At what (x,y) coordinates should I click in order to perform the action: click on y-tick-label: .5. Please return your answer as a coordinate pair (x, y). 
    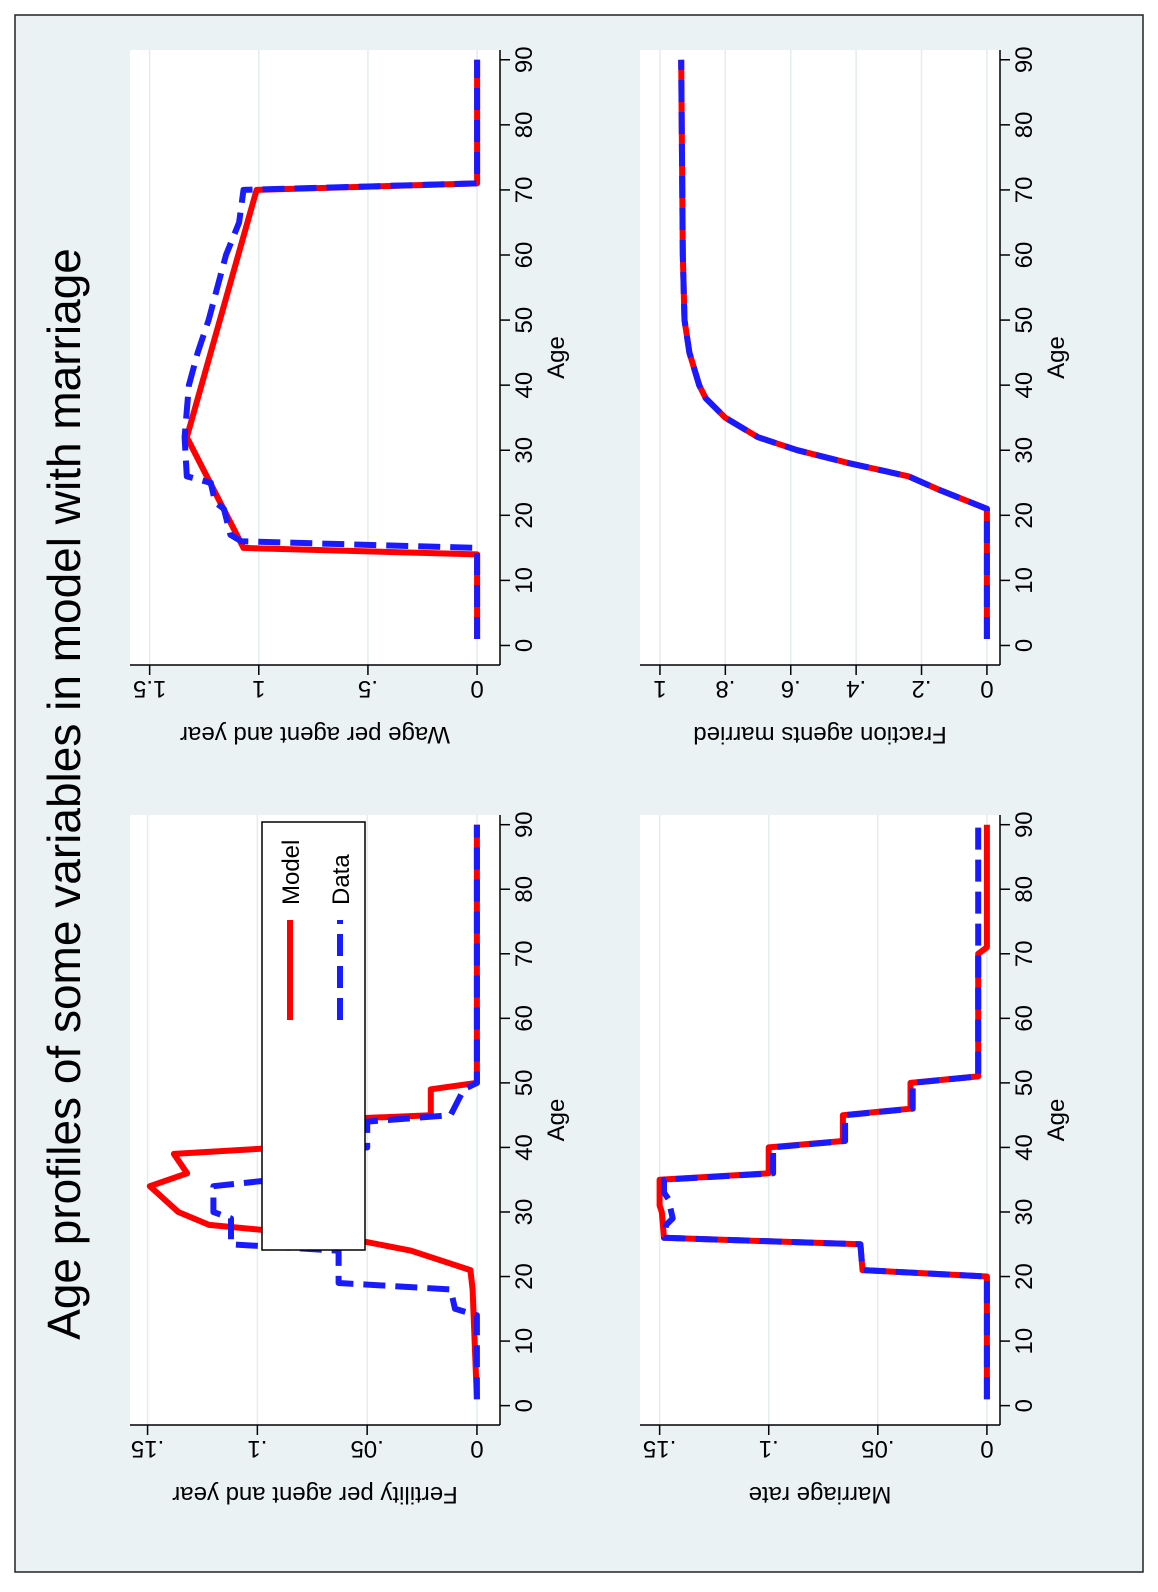
    Looking at the image, I should click on (368, 688).